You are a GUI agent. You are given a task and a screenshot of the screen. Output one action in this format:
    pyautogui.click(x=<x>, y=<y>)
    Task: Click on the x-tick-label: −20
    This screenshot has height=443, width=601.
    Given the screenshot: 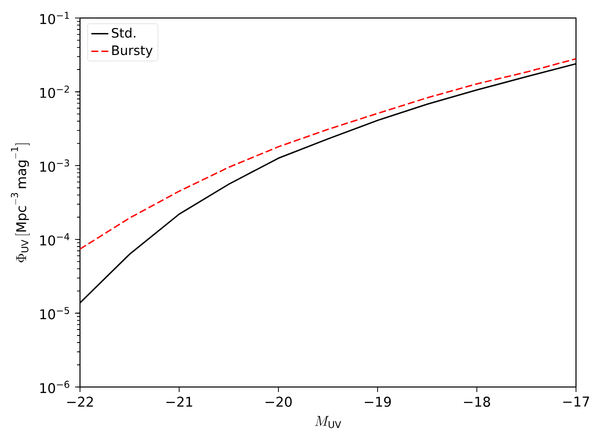 What is the action you would take?
    pyautogui.click(x=279, y=401)
    